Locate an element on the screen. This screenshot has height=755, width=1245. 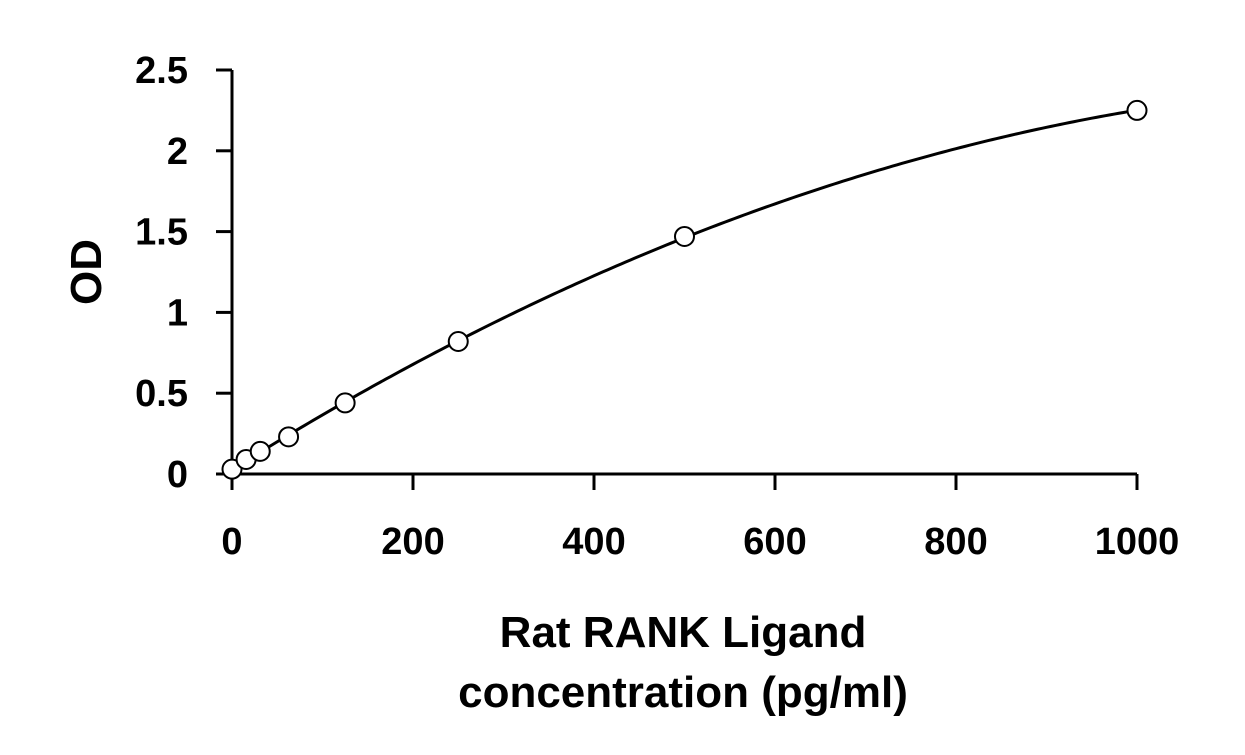
y-axis-ticks: 0 0.5 1 1.5 2 2.5 is located at coordinates (183, 273).